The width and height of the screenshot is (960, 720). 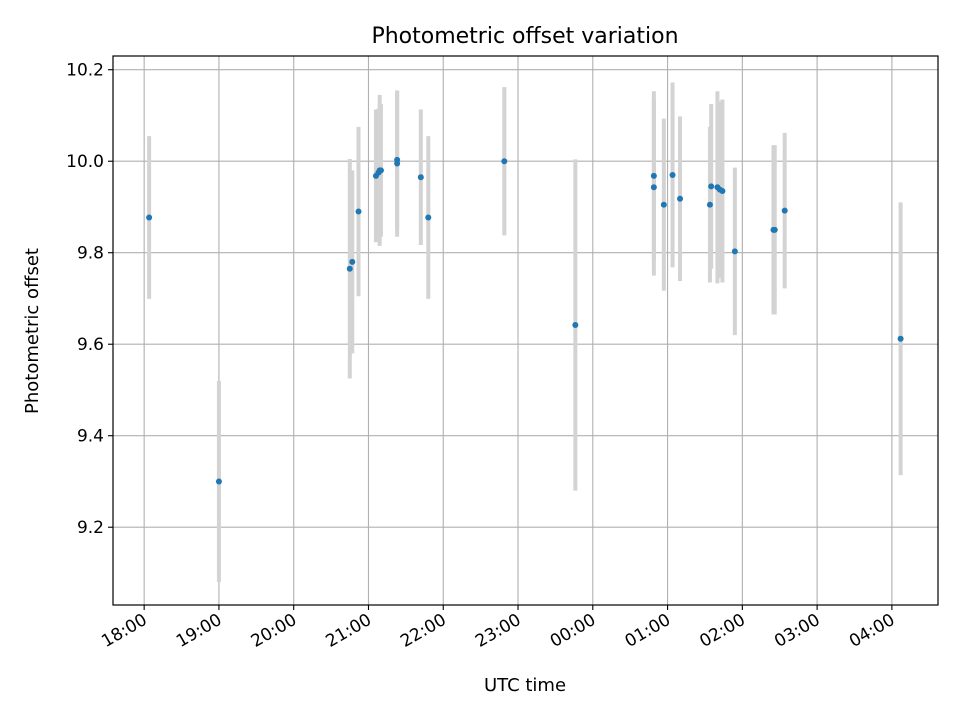 I want to click on chart-title: Photometric offset variation, so click(x=524, y=36).